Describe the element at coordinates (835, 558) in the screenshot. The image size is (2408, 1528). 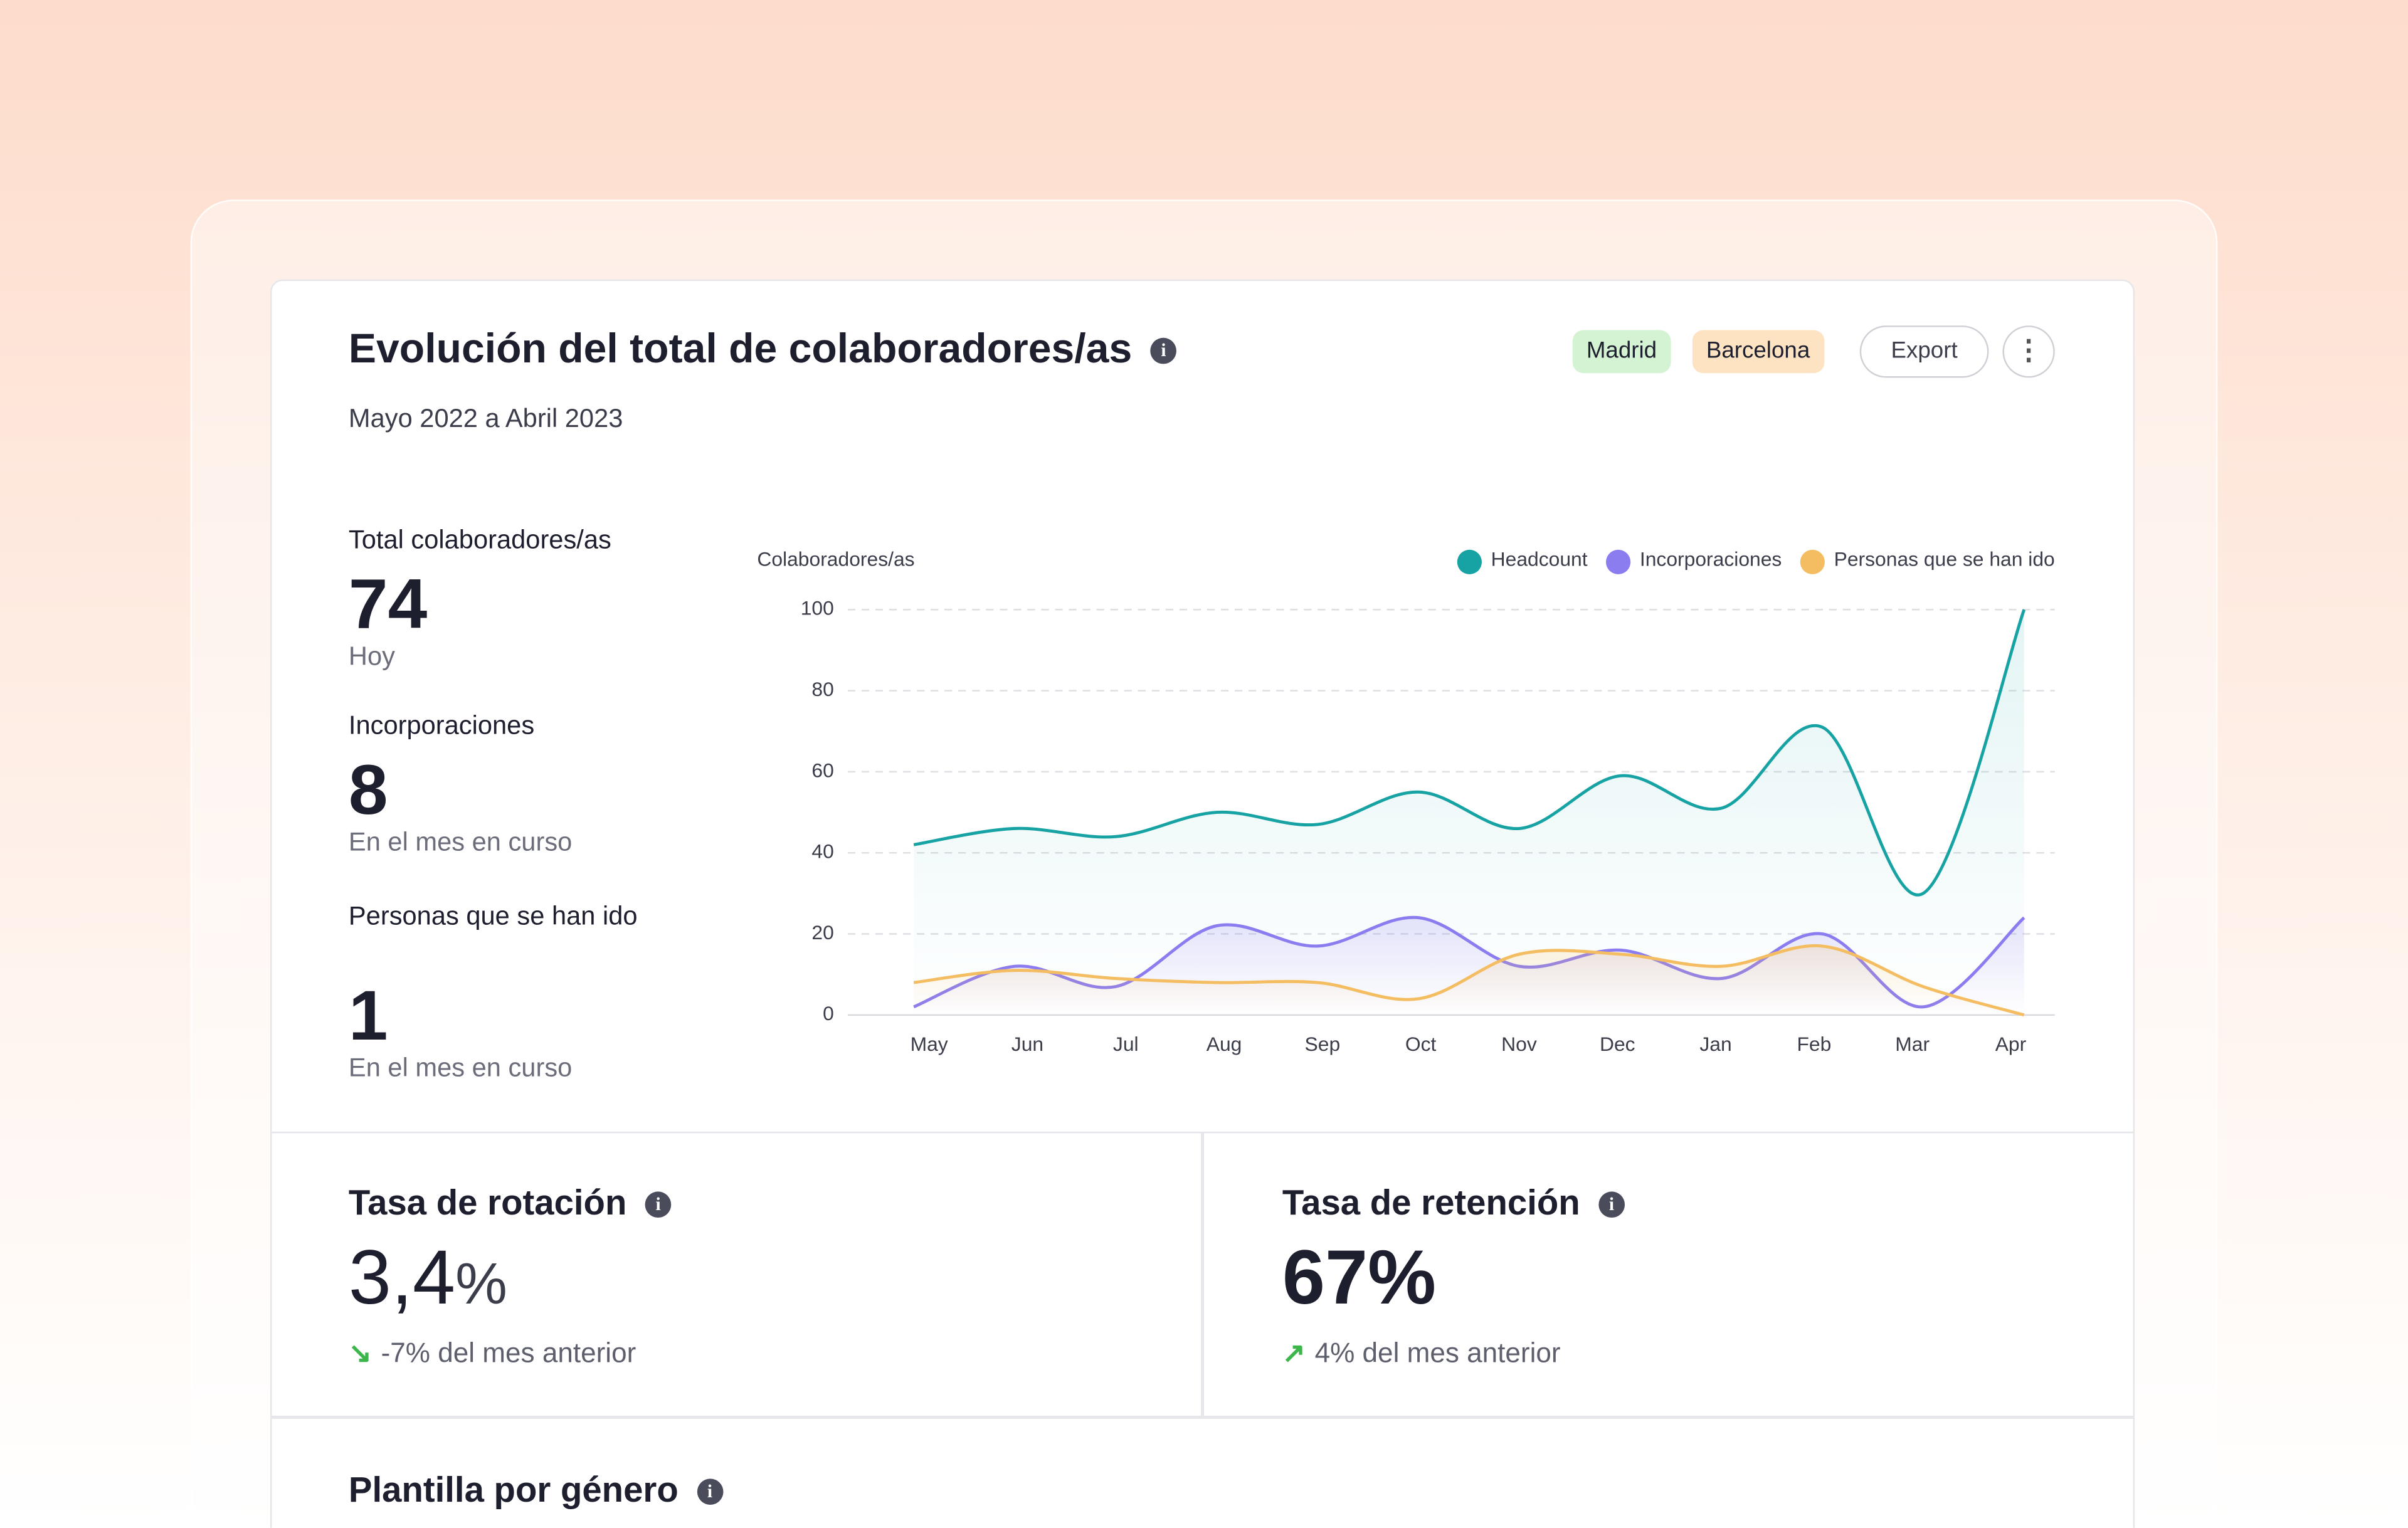
I see `y-axis-label: Colaboradores/as` at that location.